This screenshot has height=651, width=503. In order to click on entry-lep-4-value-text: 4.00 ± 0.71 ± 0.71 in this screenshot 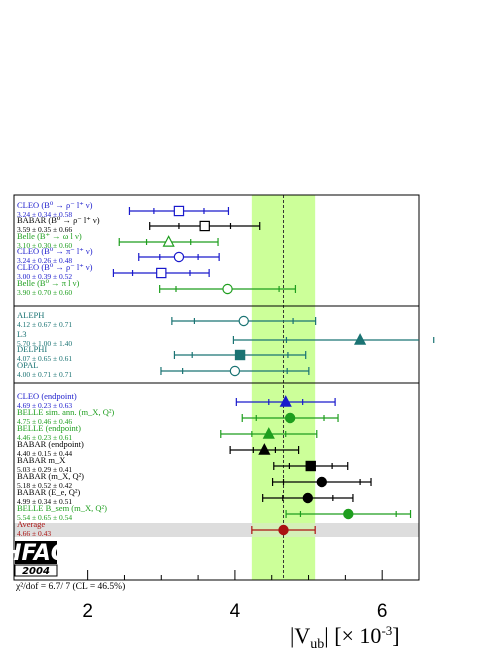, I will do `click(44, 374)`.